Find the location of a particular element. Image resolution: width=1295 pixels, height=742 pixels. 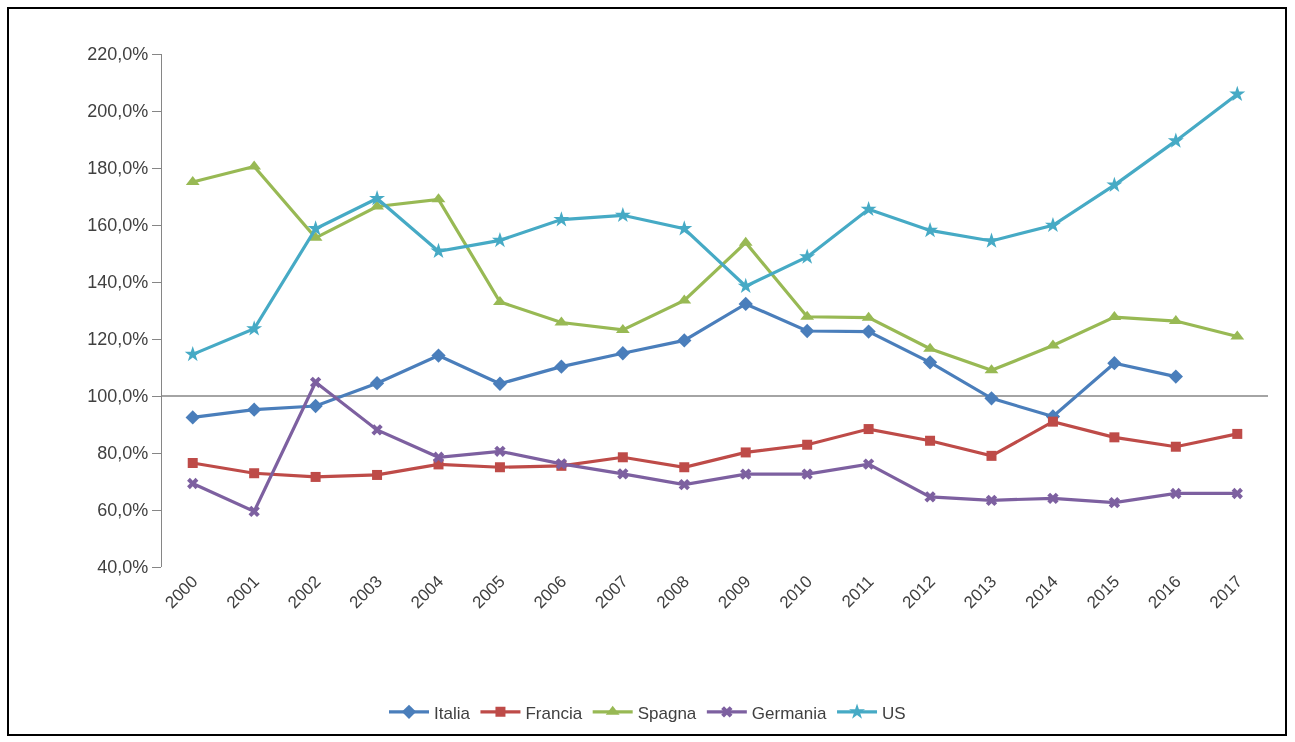

y-tick-label: 180,0% is located at coordinates (118, 168).